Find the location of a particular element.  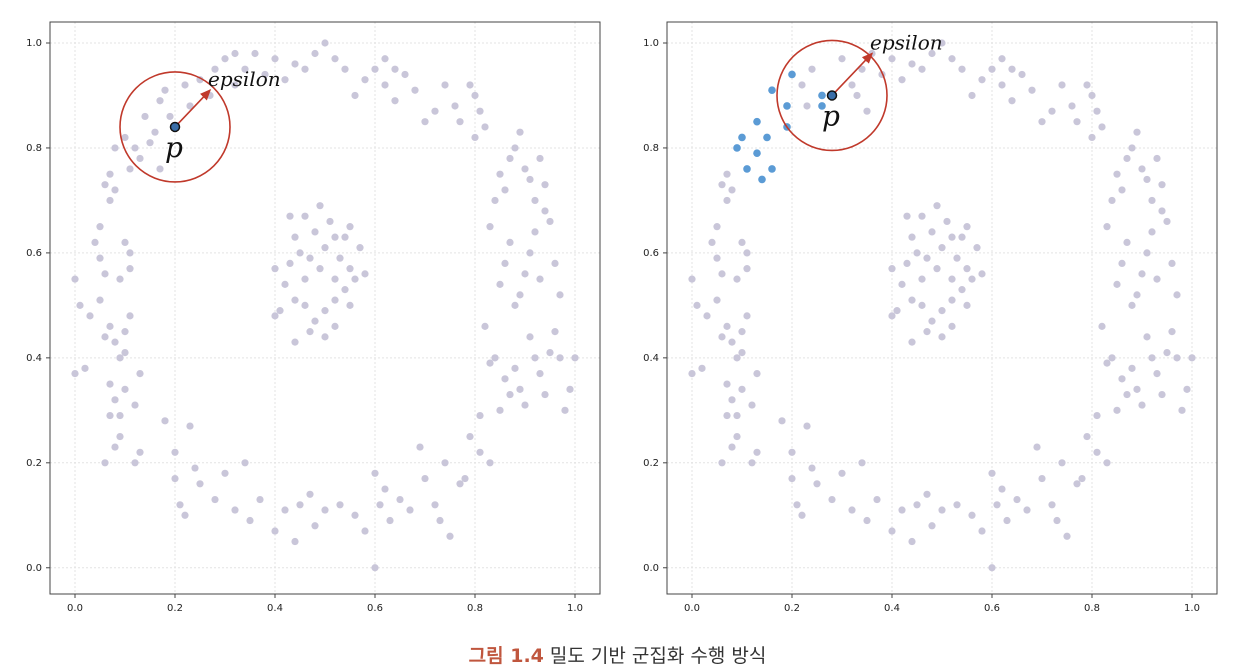

x-tick-label: 0.0 is located at coordinates (692, 608).